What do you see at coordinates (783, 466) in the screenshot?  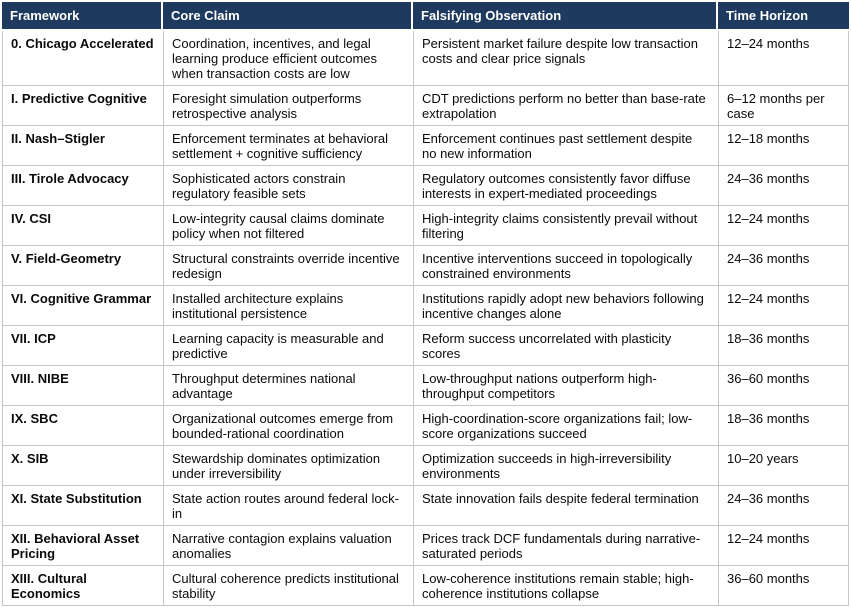 I see `time-horizon-cell: 10–20 years` at bounding box center [783, 466].